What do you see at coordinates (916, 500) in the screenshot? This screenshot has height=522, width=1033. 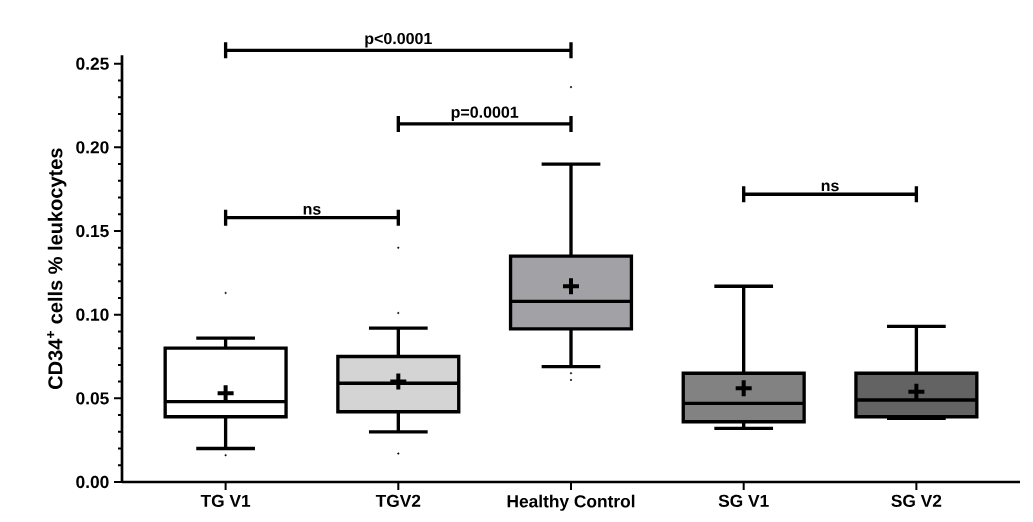 I see `x-tick-label: SG V2` at bounding box center [916, 500].